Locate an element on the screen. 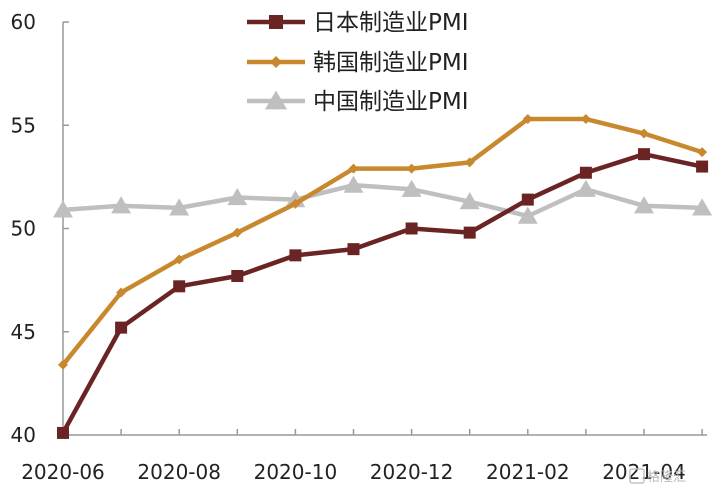 The height and width of the screenshot is (493, 724). watermark-logo-icon is located at coordinates (637, 476).